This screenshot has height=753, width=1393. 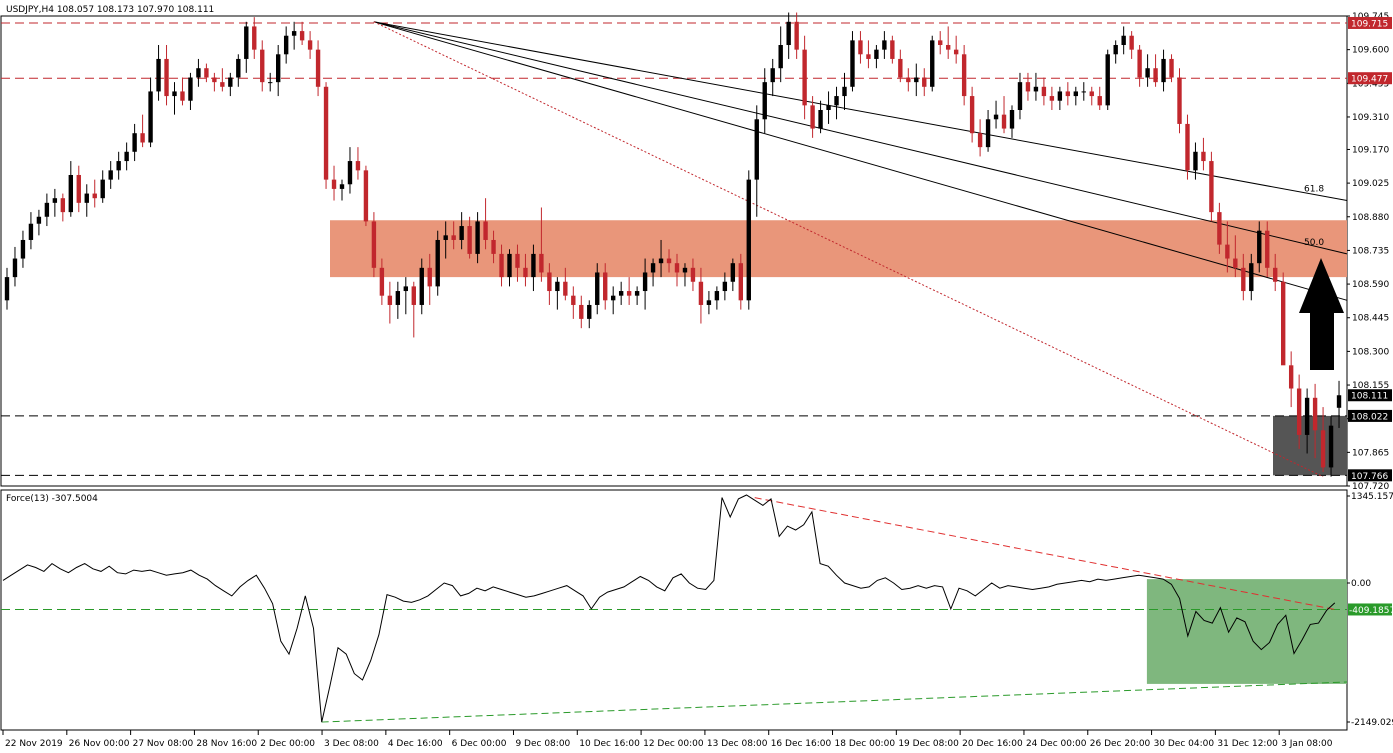 What do you see at coordinates (52, 499) in the screenshot?
I see `indicator-title: Force(13) -307.5004` at bounding box center [52, 499].